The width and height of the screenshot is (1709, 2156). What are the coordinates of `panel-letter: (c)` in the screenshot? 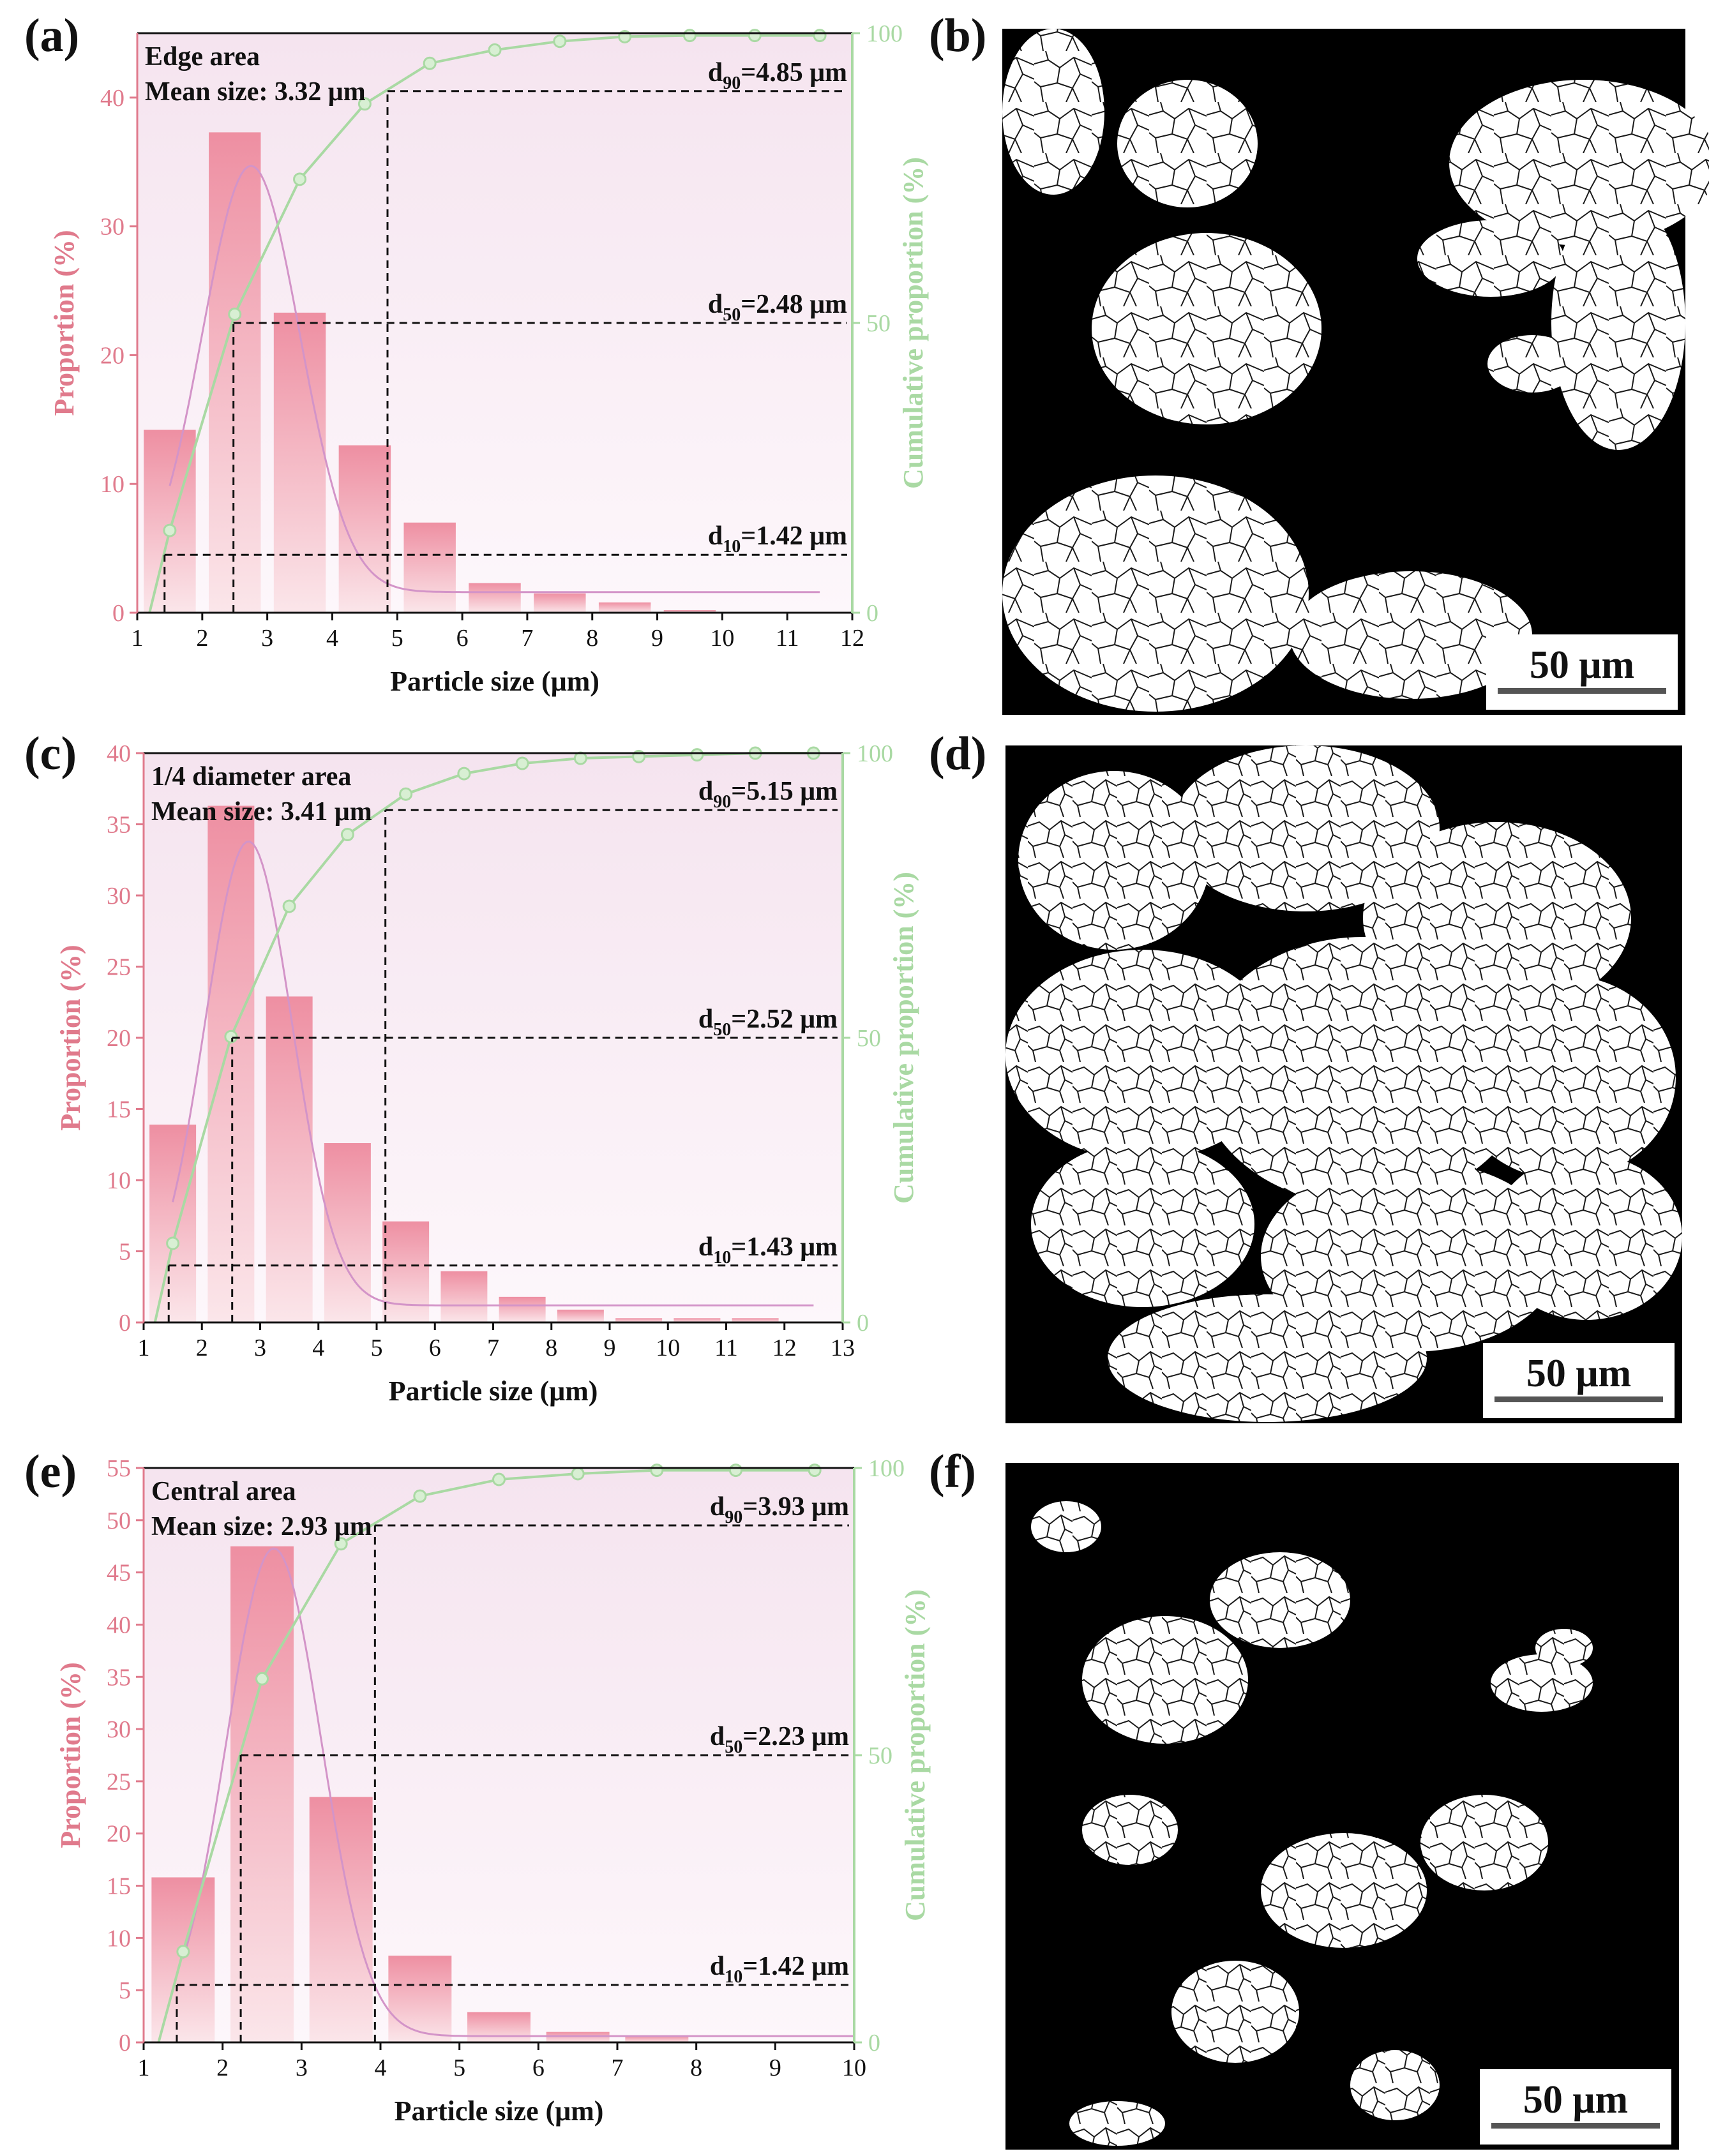 It's located at (50, 754).